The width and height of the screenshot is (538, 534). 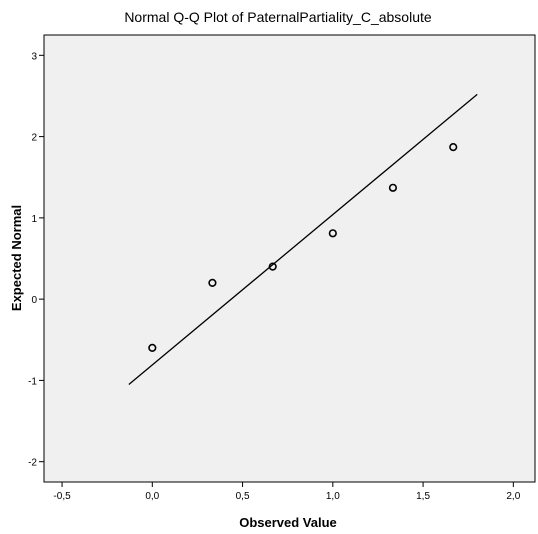 I want to click on y-tick-label: 3, so click(x=34, y=56).